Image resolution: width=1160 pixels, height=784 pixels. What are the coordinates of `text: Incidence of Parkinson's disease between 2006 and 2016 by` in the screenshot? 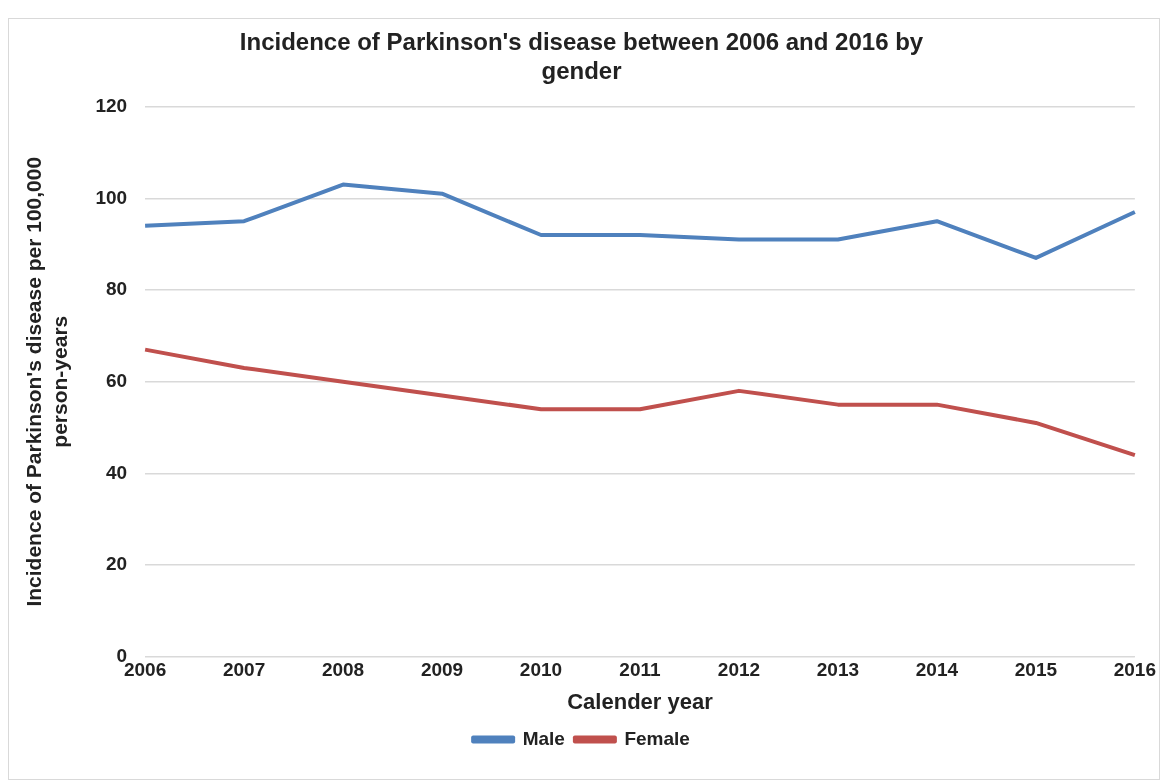 It's located at (581, 42).